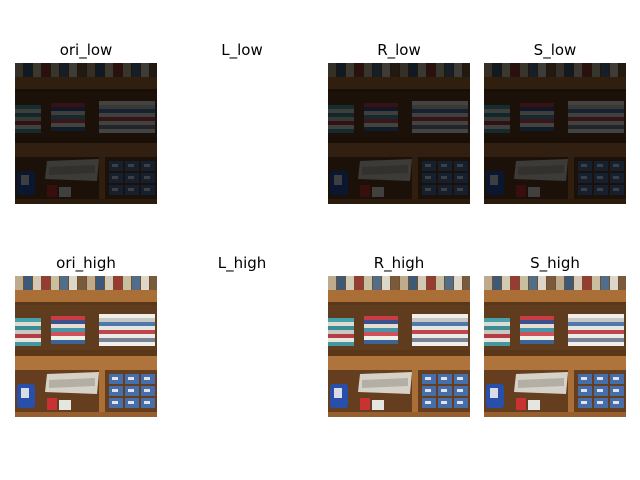 The width and height of the screenshot is (640, 480). Describe the element at coordinates (242, 263) in the screenshot. I see `title-l-high: L_high` at that location.